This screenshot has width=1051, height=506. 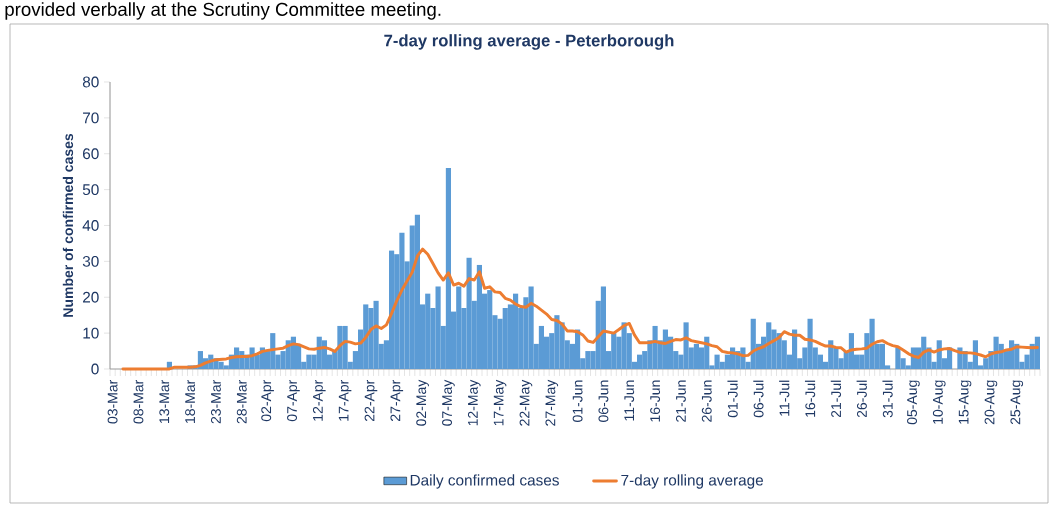 What do you see at coordinates (529, 42) in the screenshot?
I see `chart-title: 7-day rolling average - Peterborough` at bounding box center [529, 42].